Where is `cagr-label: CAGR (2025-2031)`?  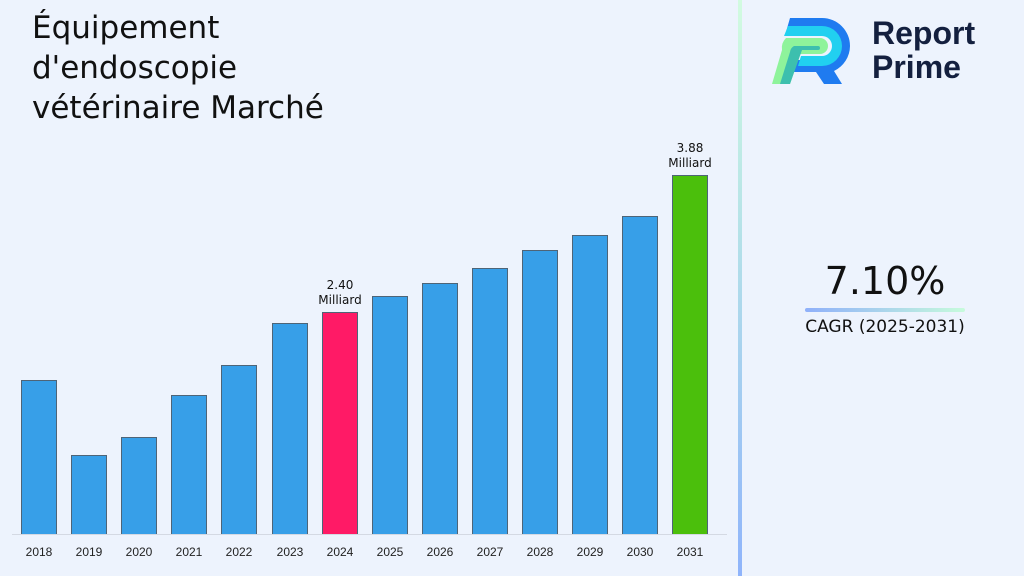 cagr-label: CAGR (2025-2031) is located at coordinates (885, 327).